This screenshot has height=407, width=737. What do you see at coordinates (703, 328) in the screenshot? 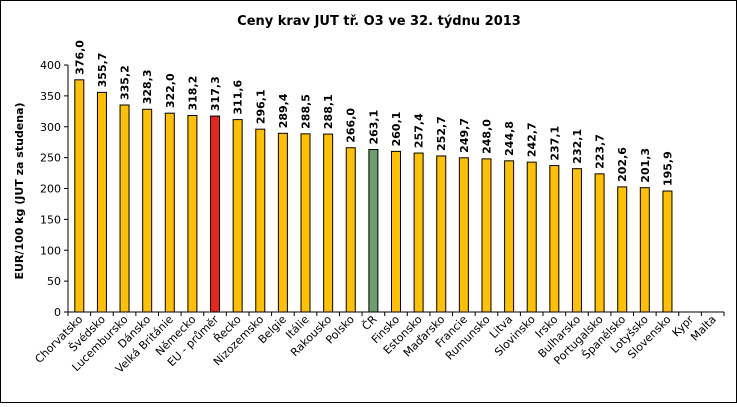
I see `x-tick-label: Malta` at bounding box center [703, 328].